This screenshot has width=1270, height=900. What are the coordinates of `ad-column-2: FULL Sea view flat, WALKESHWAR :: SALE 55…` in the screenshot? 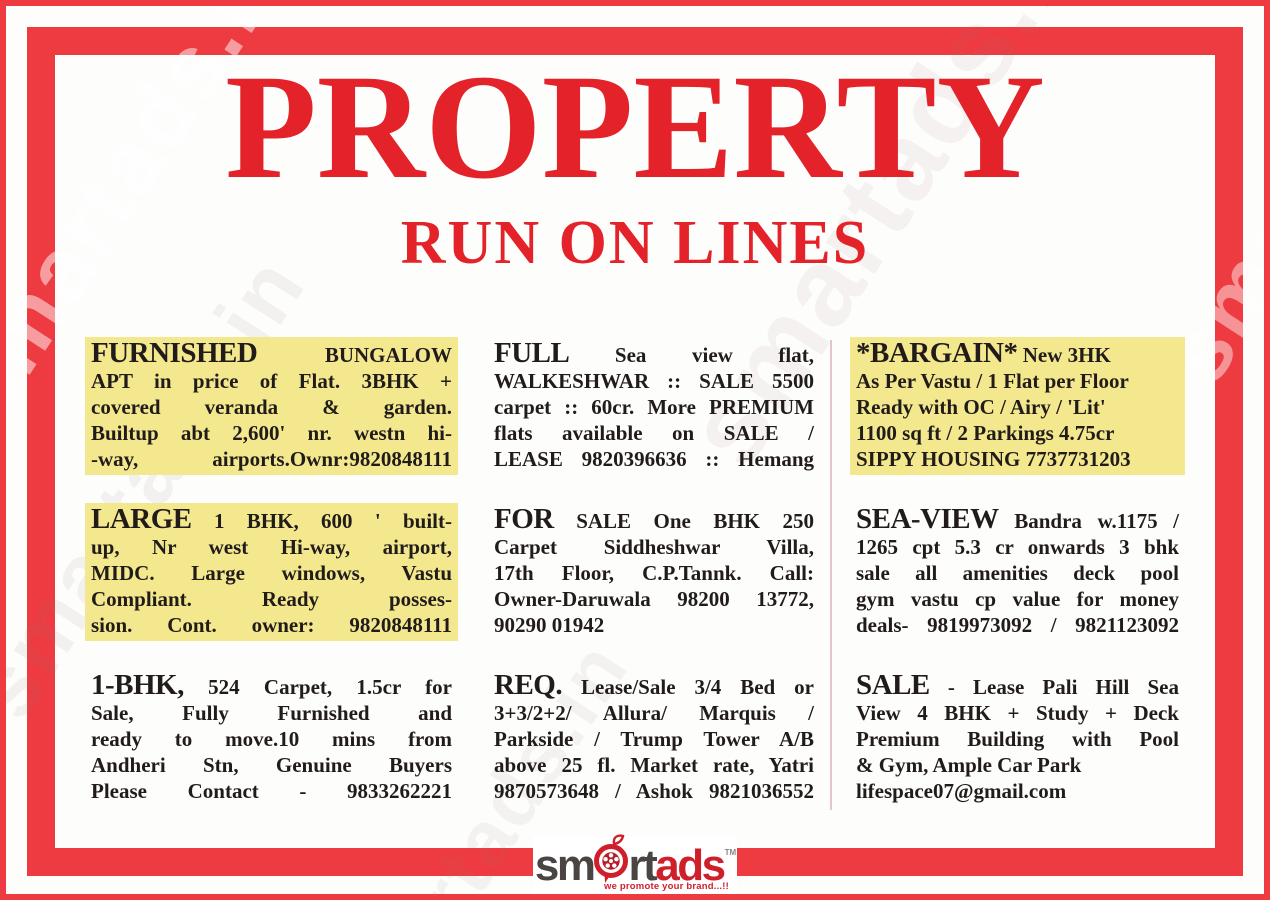 It's located at (654, 572).